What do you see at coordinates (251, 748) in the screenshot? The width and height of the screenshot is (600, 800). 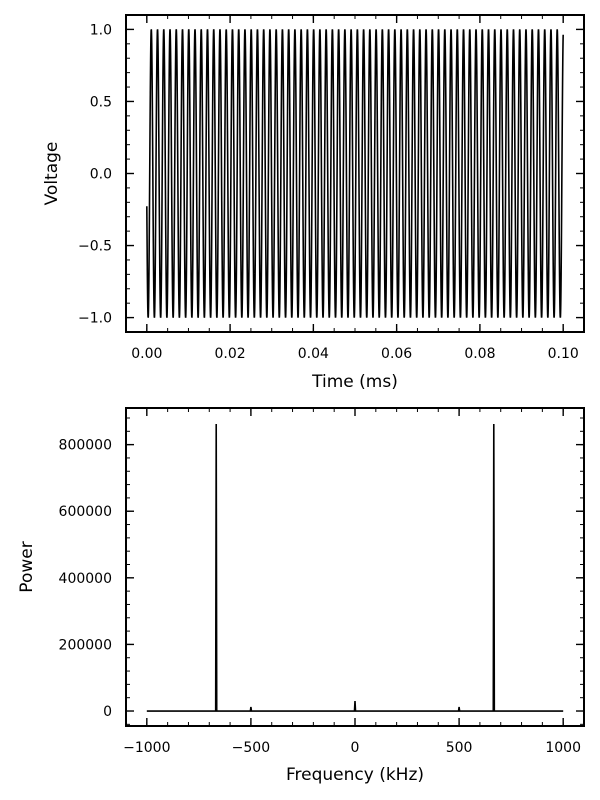 I see `x-tick-label: −500` at bounding box center [251, 748].